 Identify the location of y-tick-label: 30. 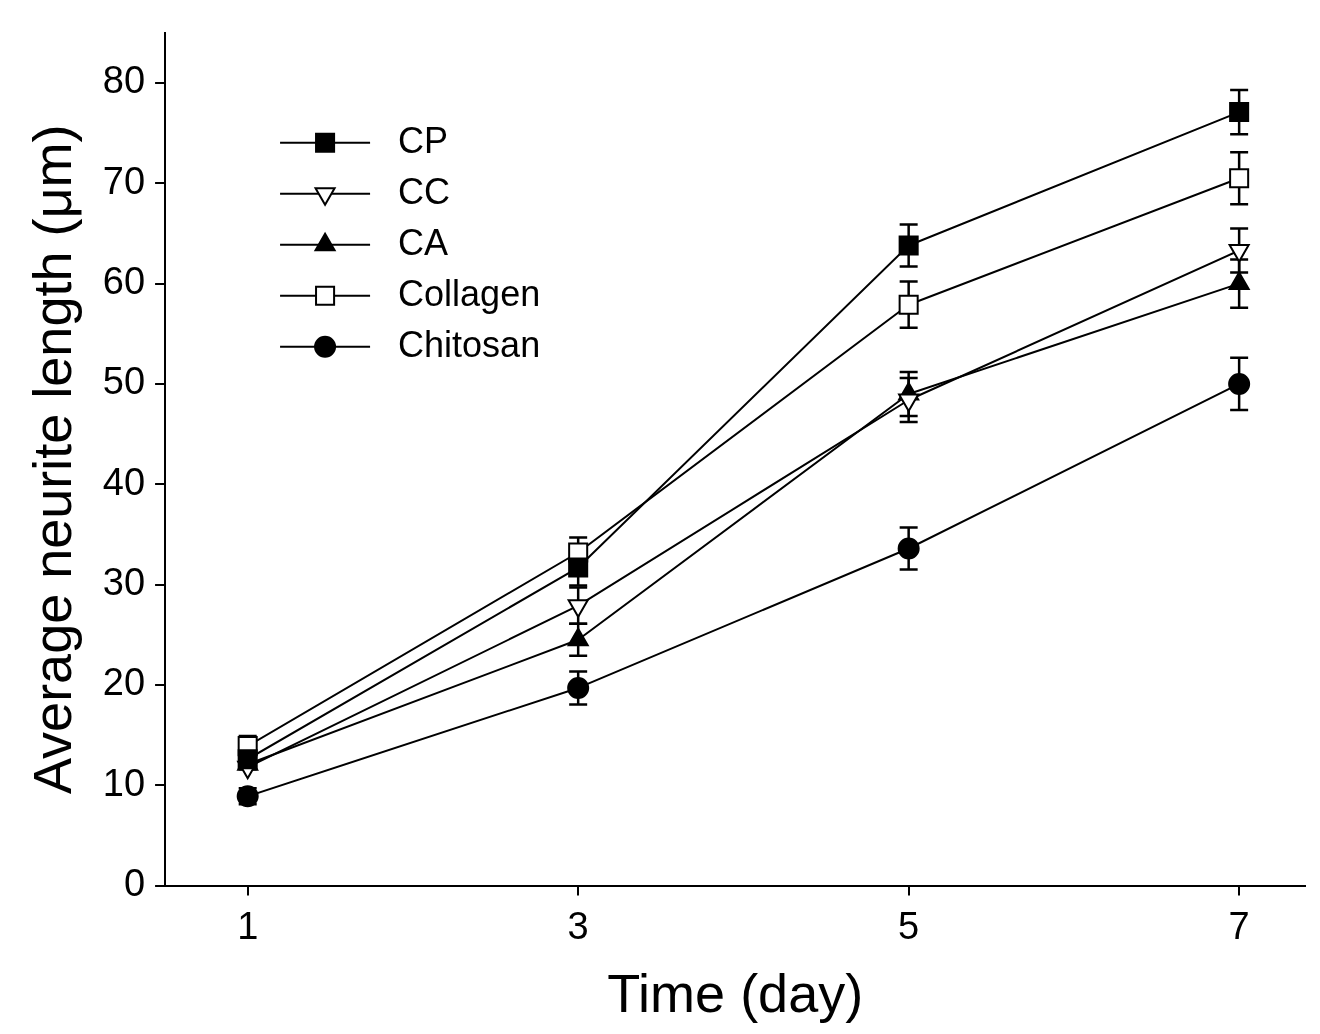
(124, 582).